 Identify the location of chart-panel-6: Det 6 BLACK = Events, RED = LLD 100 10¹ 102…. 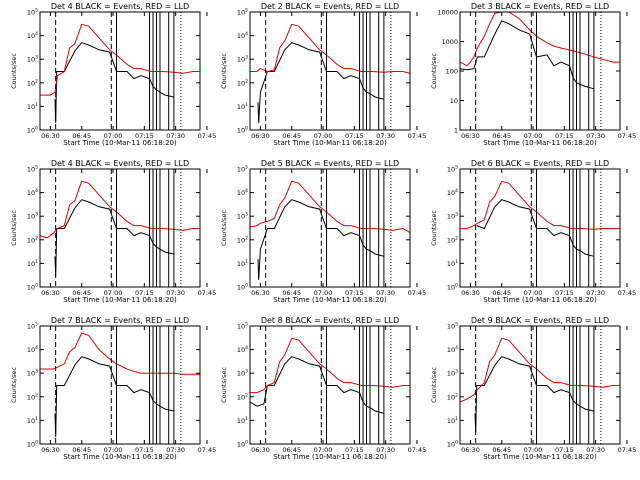
(533, 231).